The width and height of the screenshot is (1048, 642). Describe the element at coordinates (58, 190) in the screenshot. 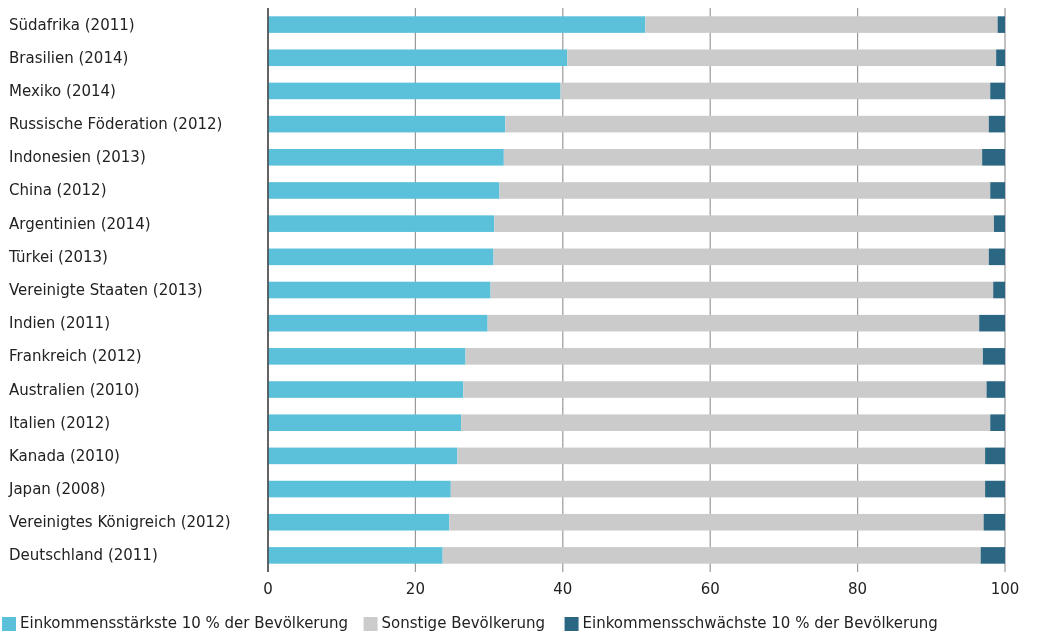

I see `y-tick-label: China (2012)` at that location.